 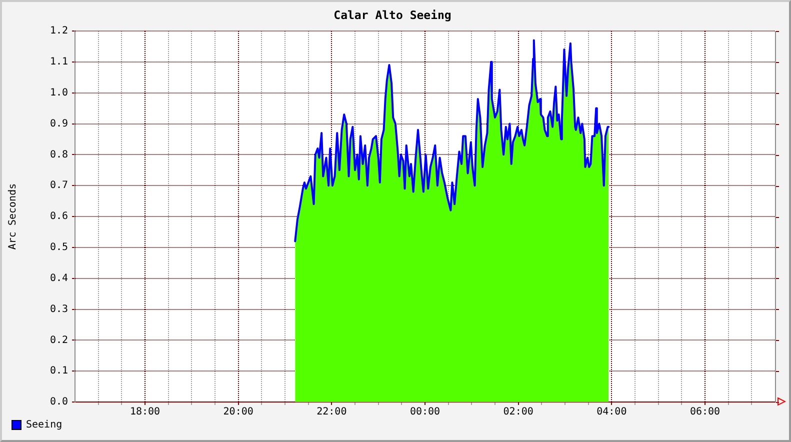 I want to click on x-tick-label: 18:00, so click(x=145, y=412).